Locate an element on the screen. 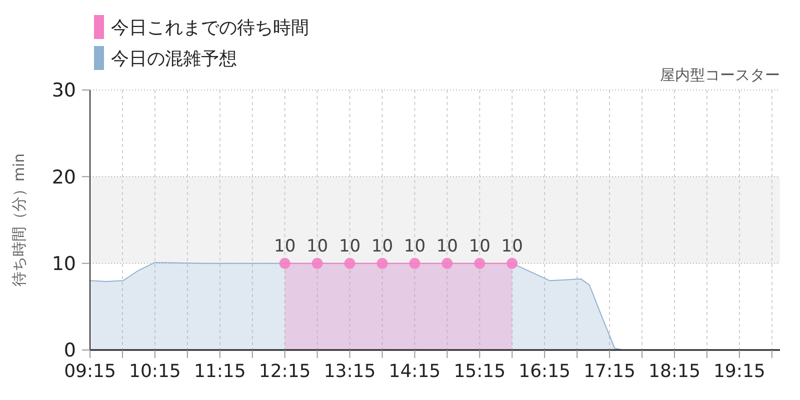 The image size is (800, 400). x-tick-label: 12:15 is located at coordinates (284, 371).